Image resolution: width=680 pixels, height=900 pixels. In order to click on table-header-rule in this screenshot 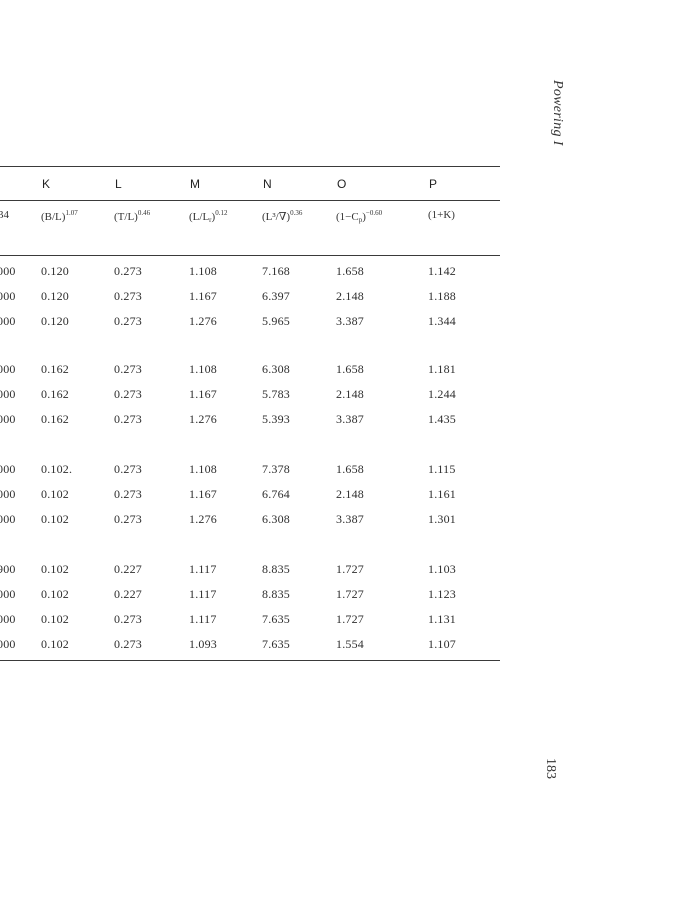, I will do `click(250, 200)`.